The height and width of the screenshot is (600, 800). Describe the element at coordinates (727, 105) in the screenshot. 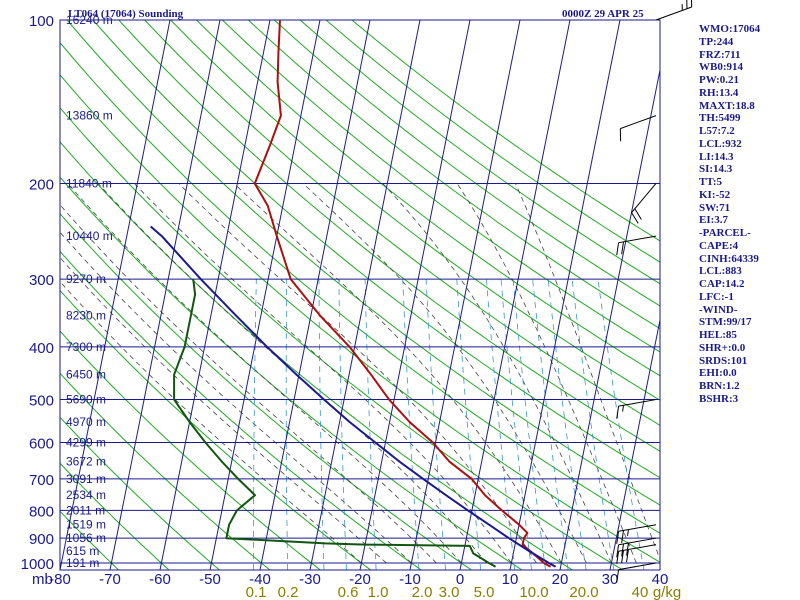

I see `index-entry: MAXT:18.8` at that location.